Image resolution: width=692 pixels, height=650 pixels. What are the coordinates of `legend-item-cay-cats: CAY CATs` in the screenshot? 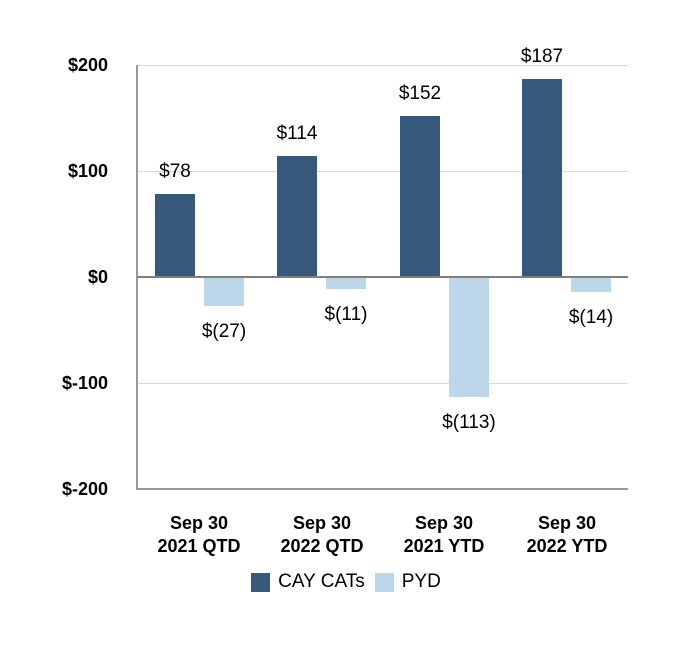 It's located at (308, 582).